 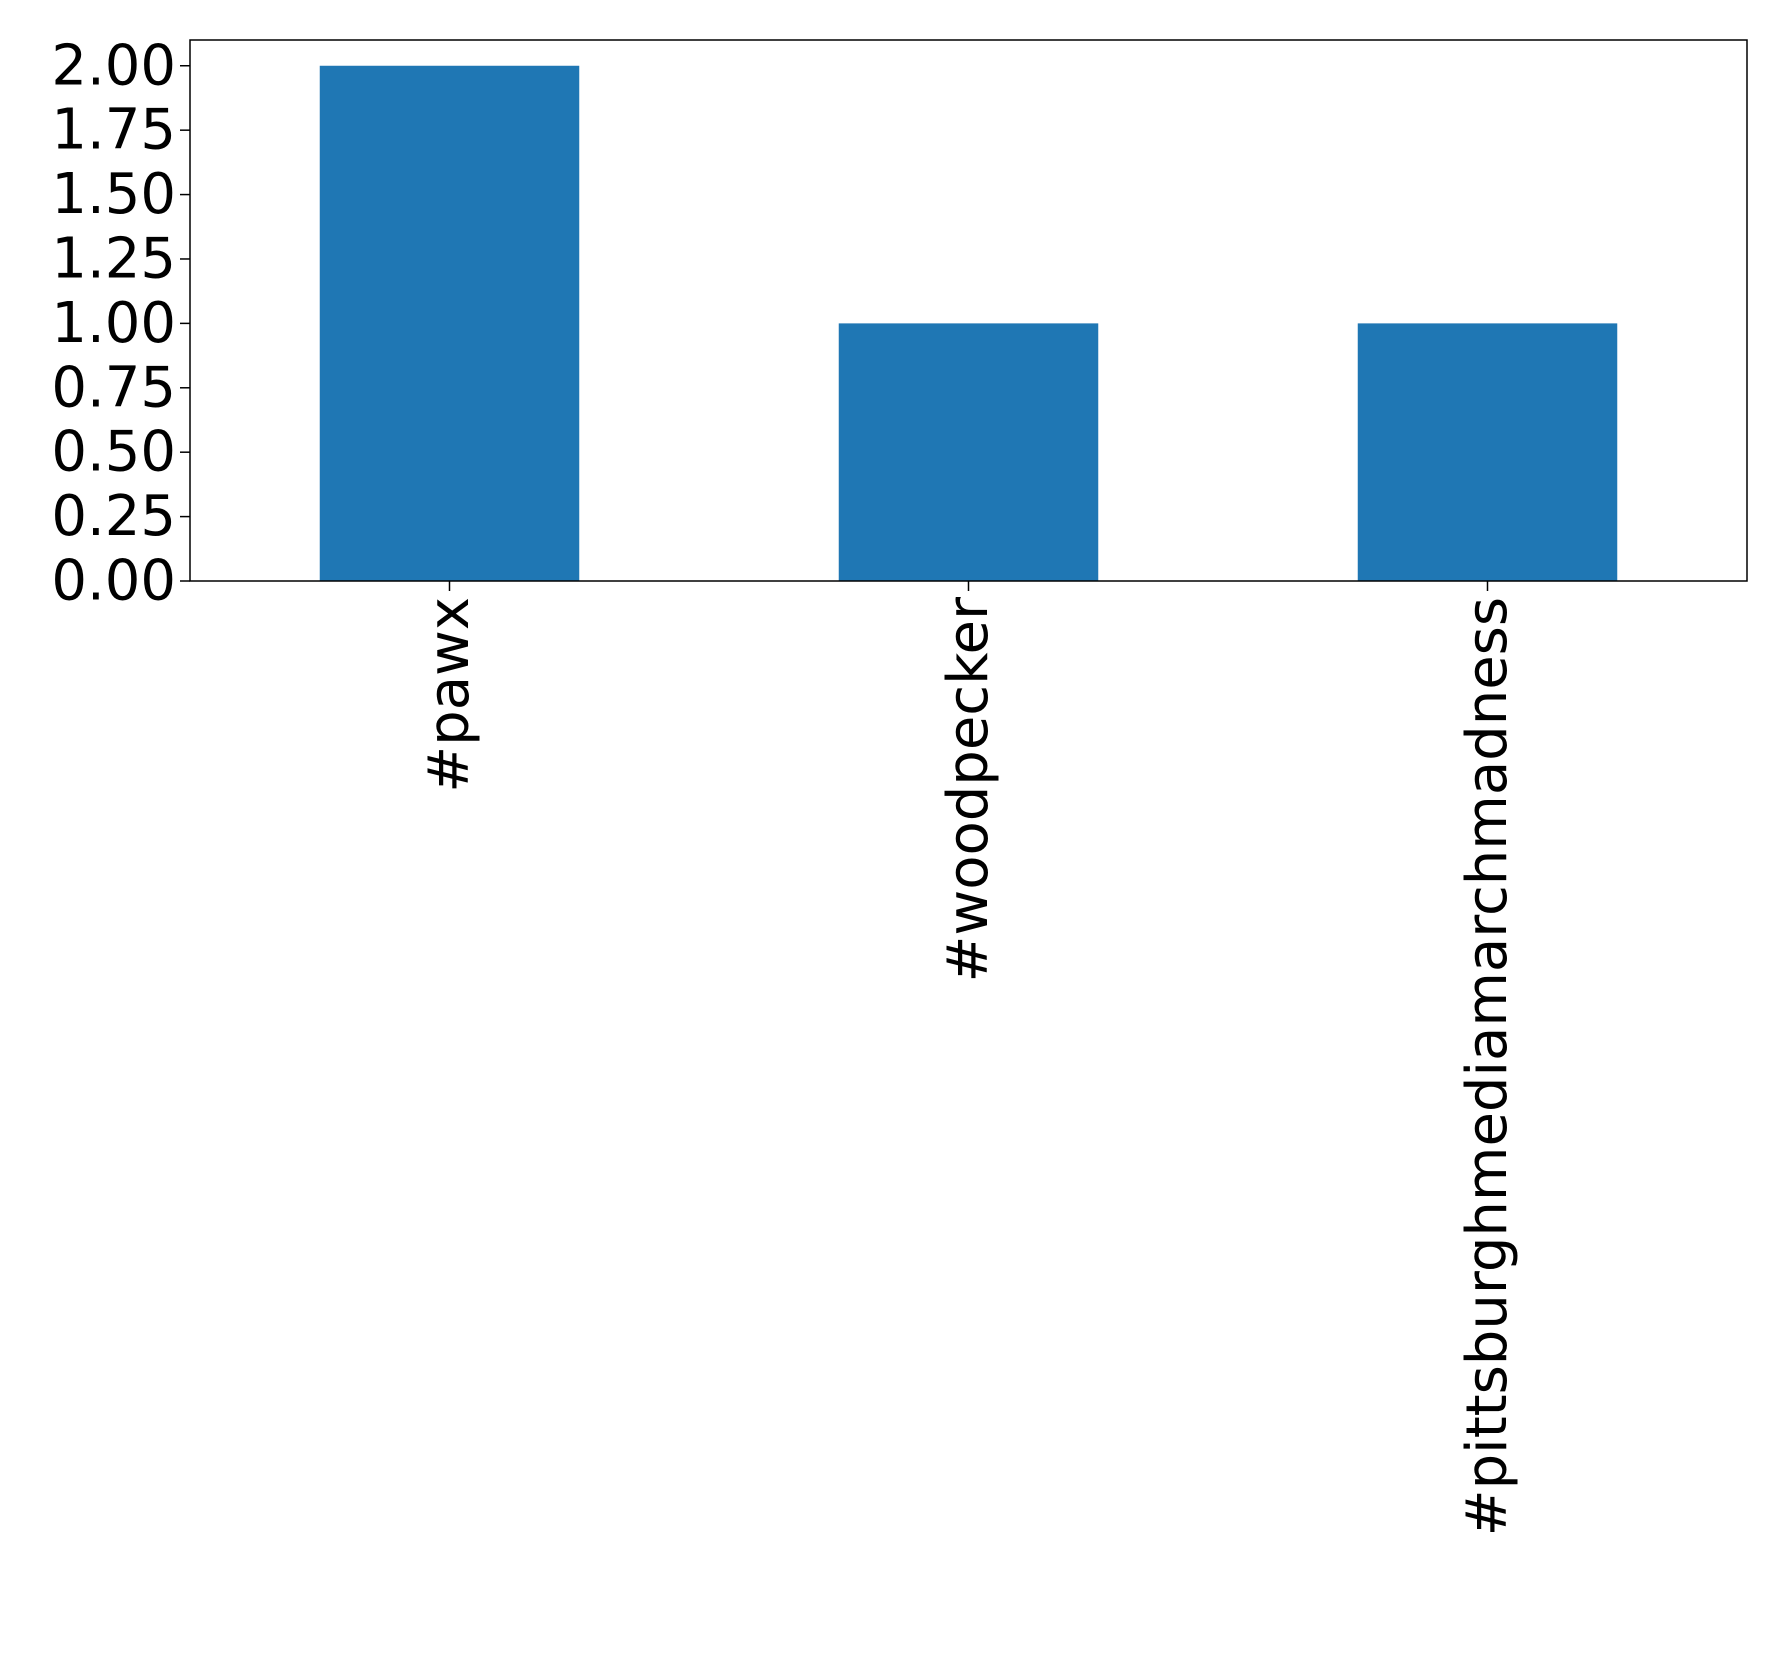 I want to click on x-tick-label: #woodpecker, so click(x=968, y=789).